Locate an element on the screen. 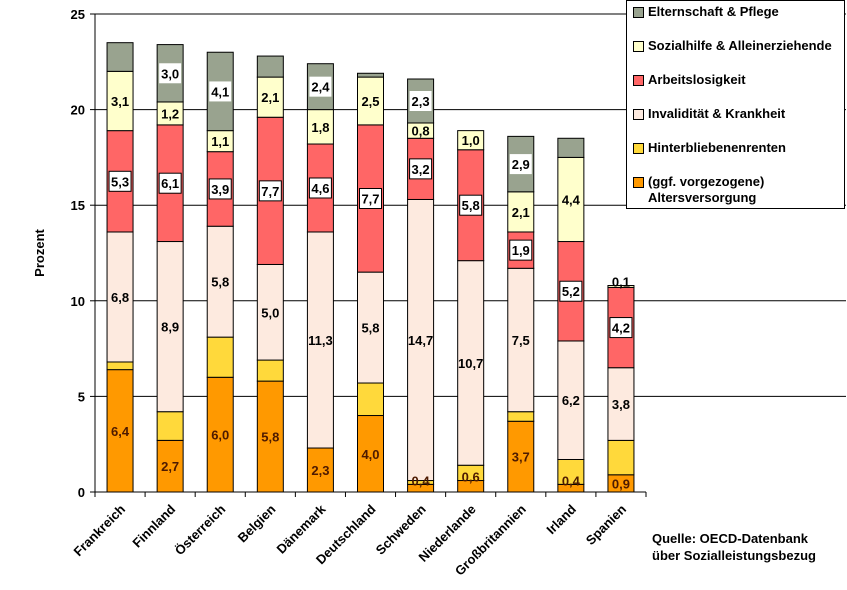  value-label: 2,7 is located at coordinates (170, 466).